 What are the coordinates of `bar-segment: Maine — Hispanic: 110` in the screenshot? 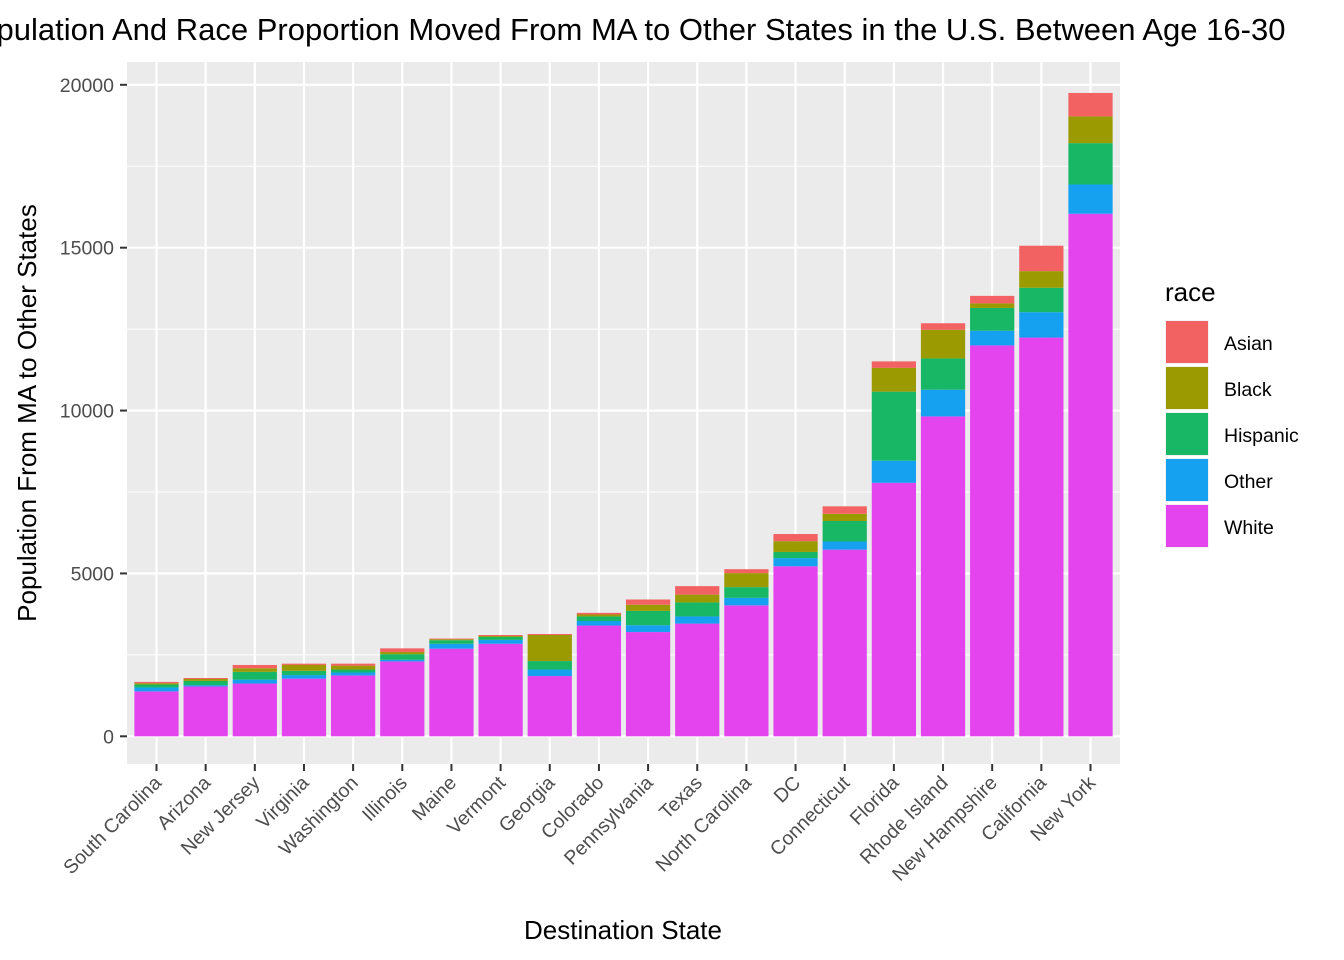 It's located at (451, 642).